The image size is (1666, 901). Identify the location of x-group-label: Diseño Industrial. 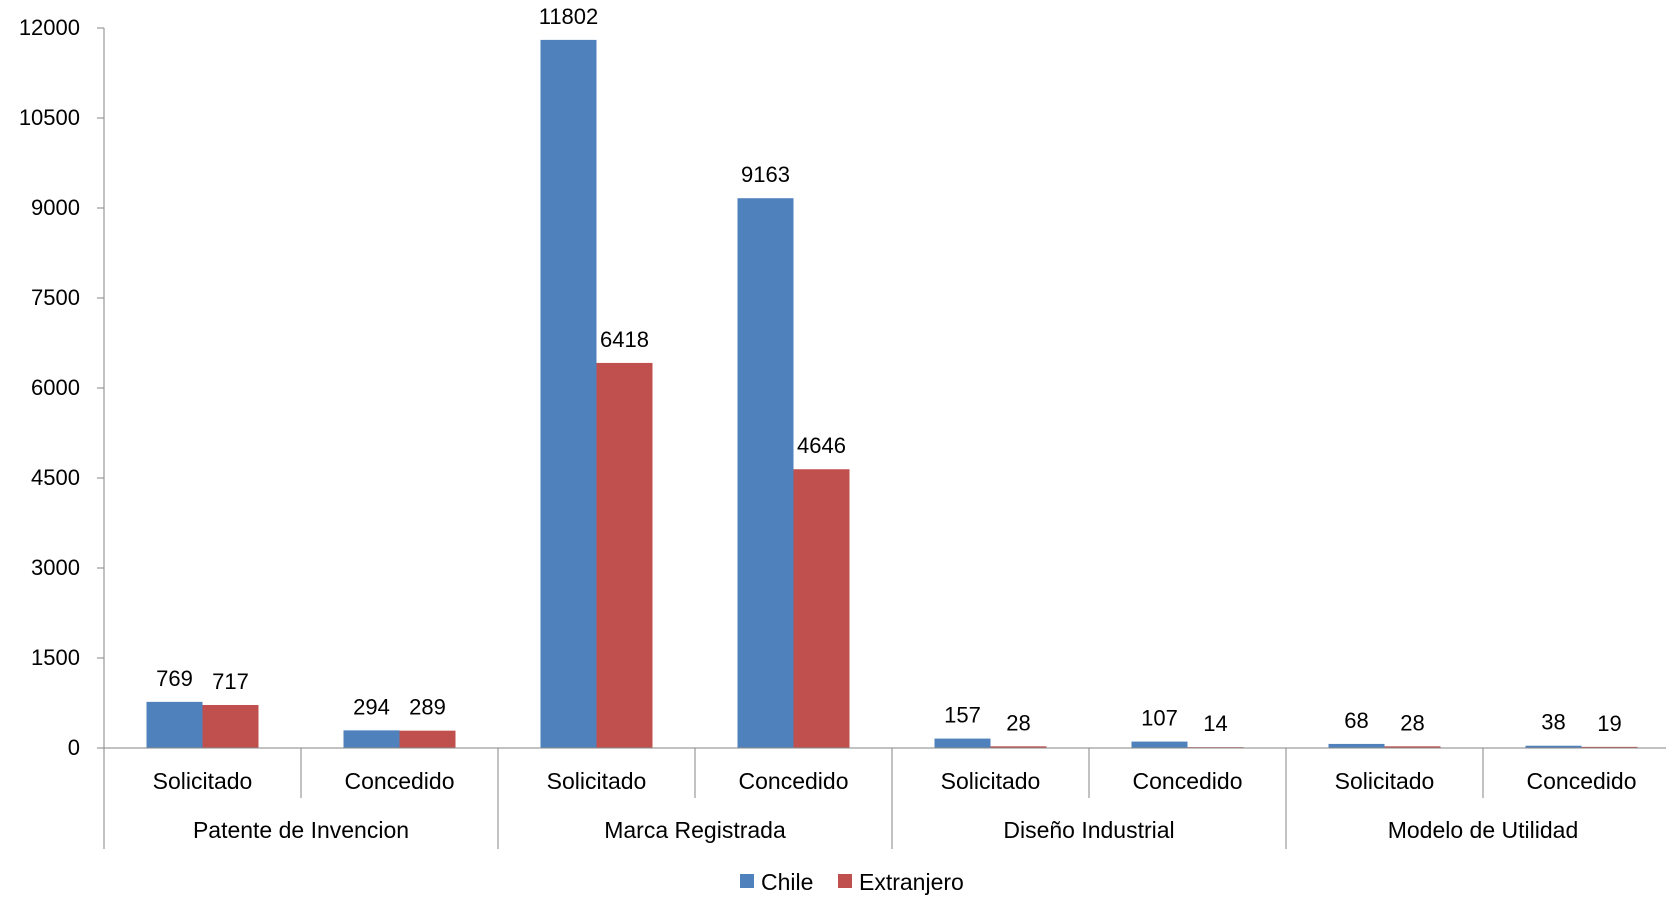
(1088, 830).